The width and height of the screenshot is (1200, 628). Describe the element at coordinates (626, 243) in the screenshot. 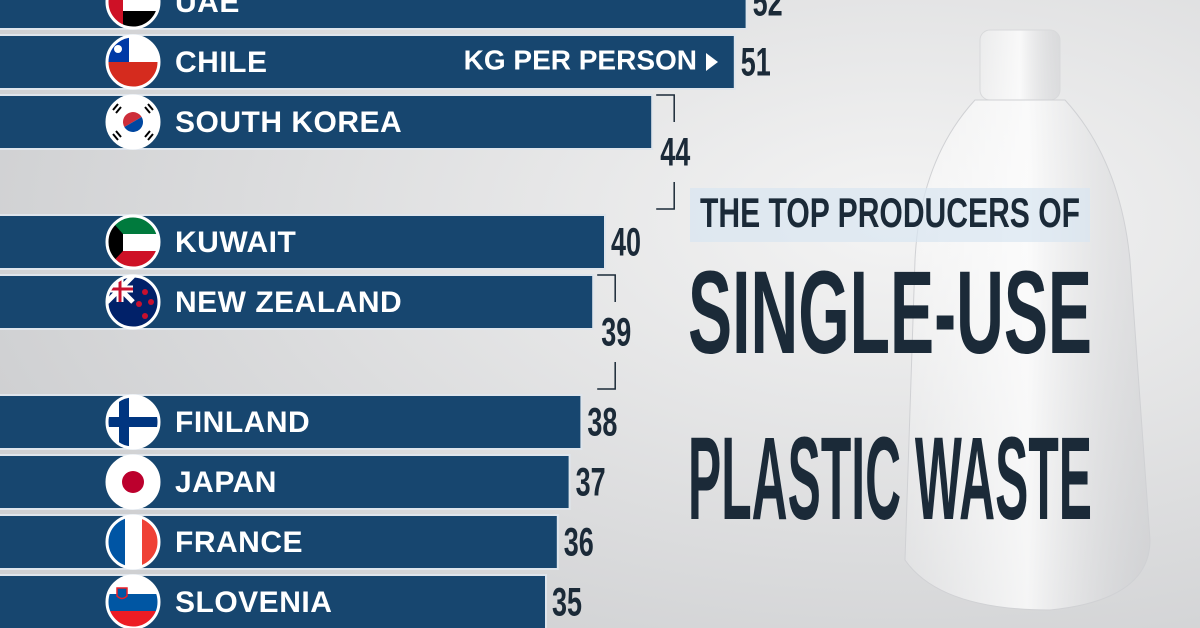

I see `value-label: 40` at that location.